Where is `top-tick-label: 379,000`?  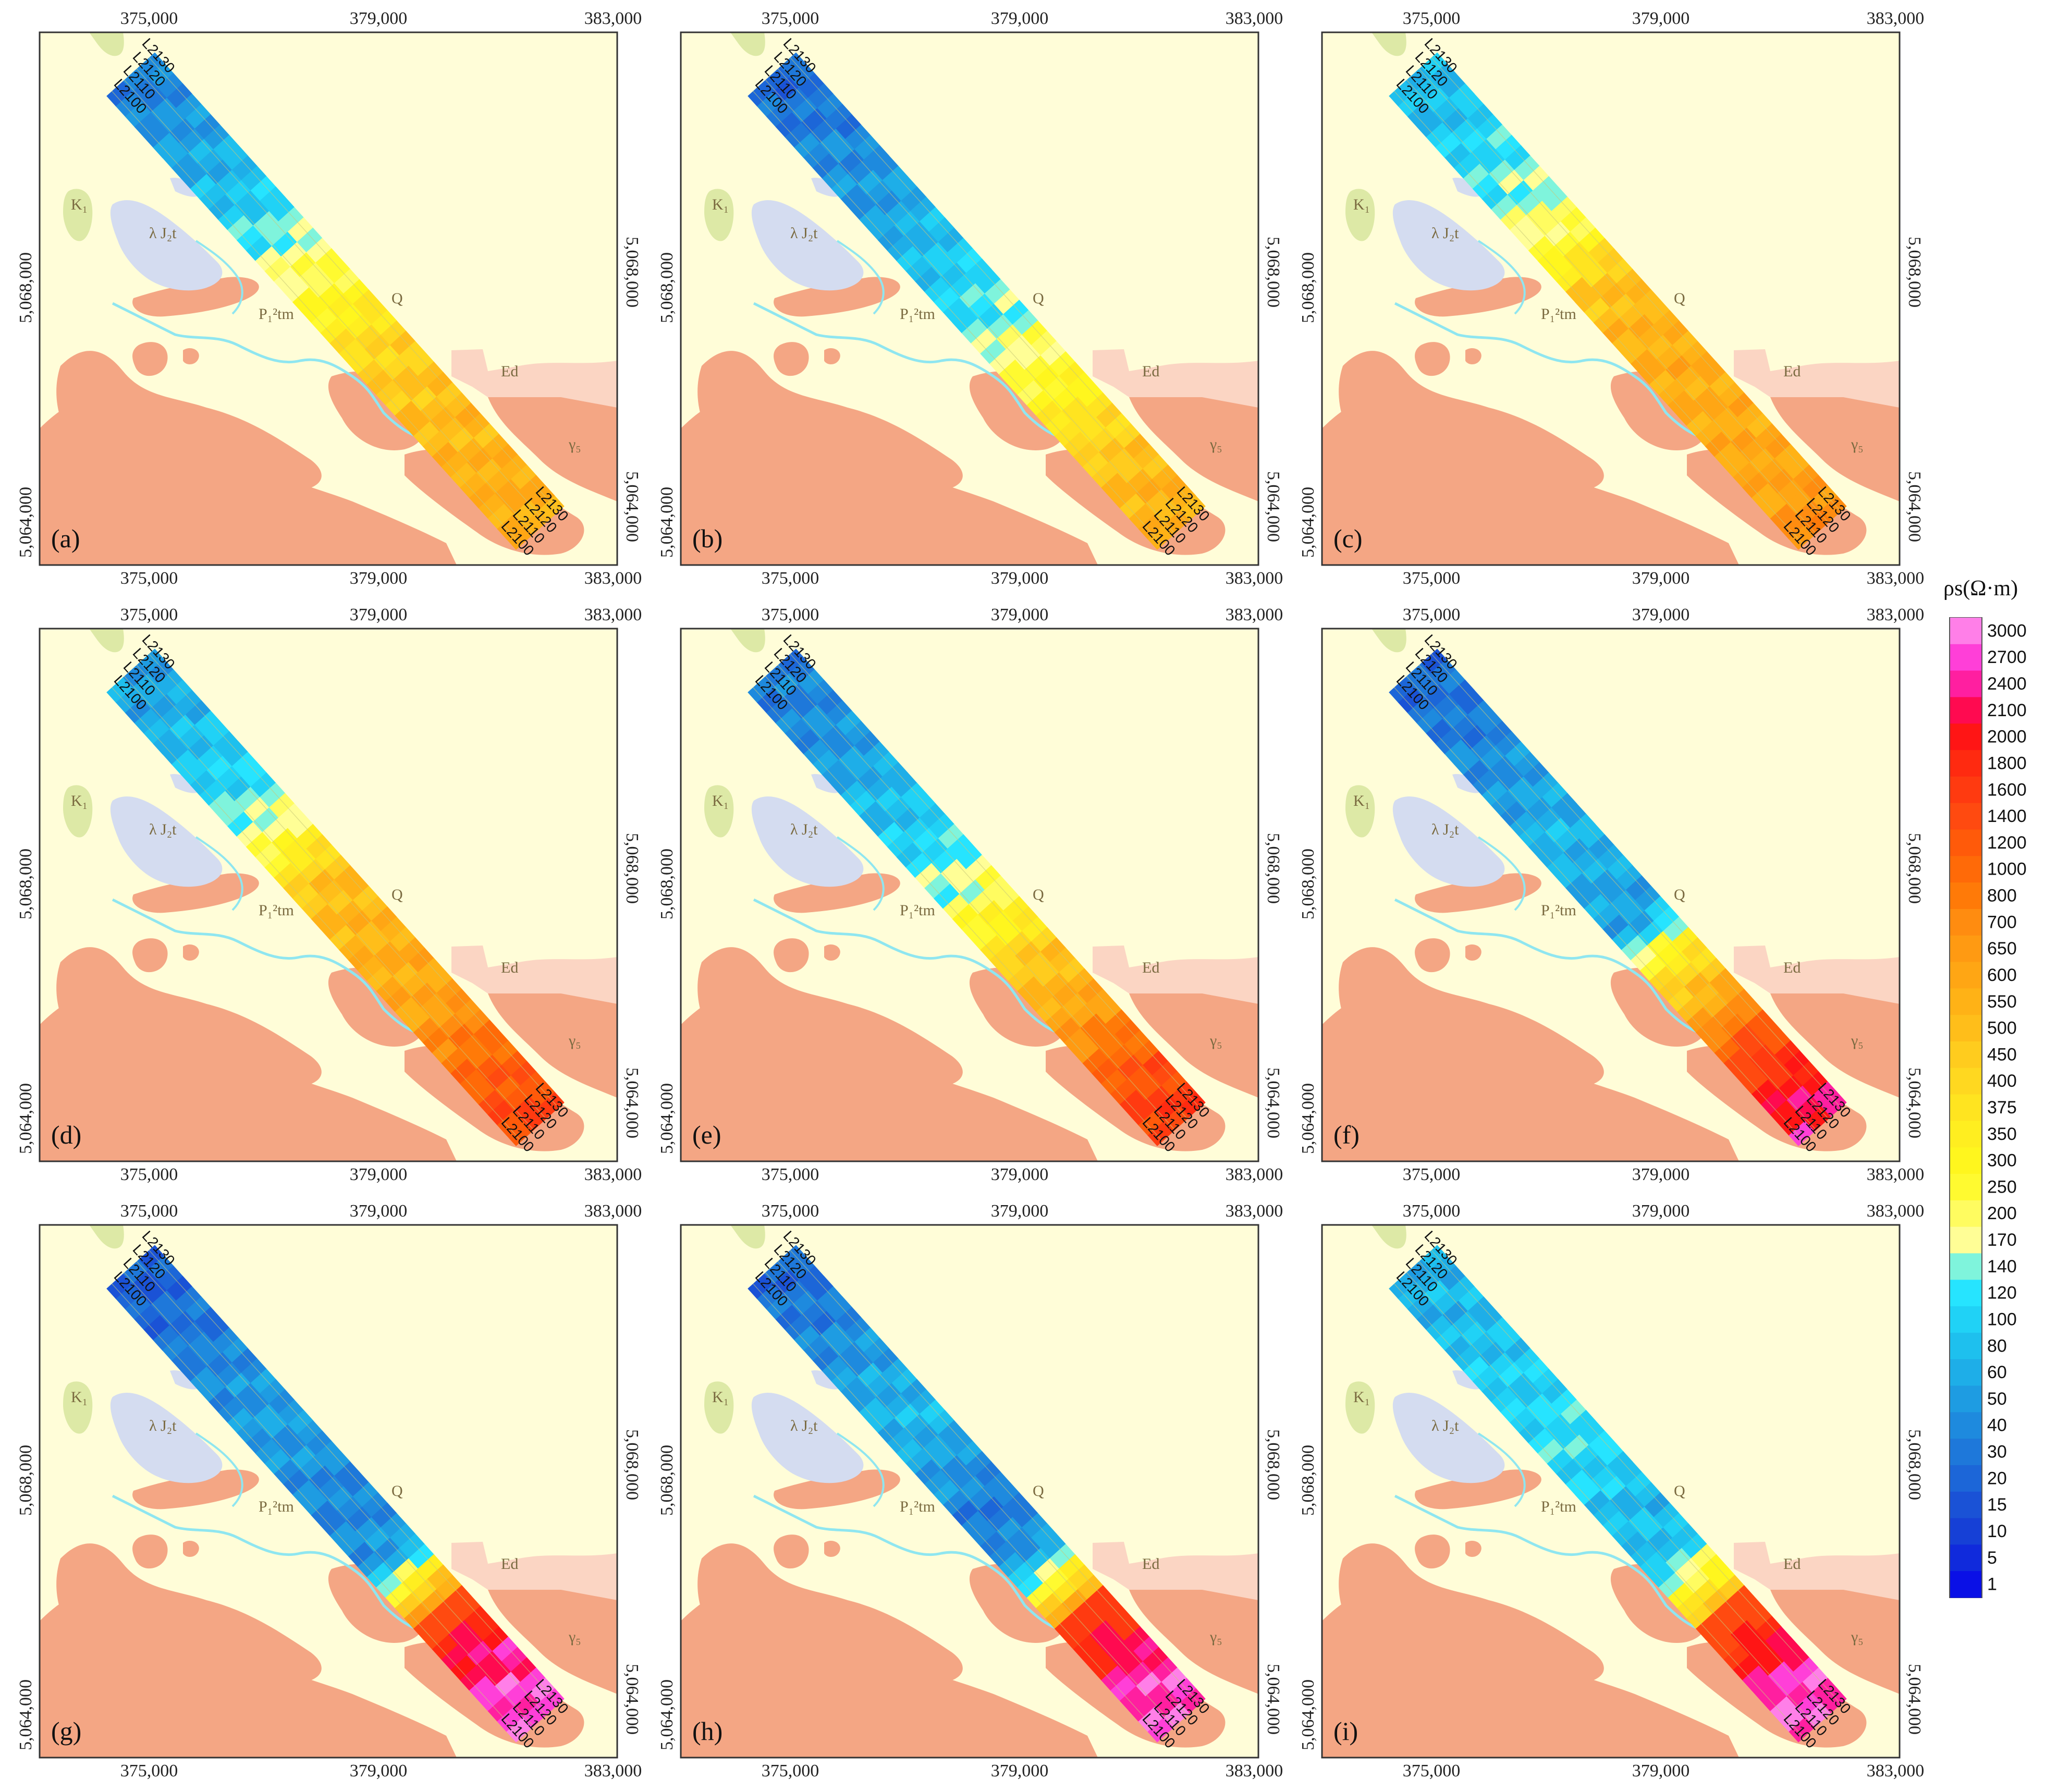 top-tick-label: 379,000 is located at coordinates (379, 615).